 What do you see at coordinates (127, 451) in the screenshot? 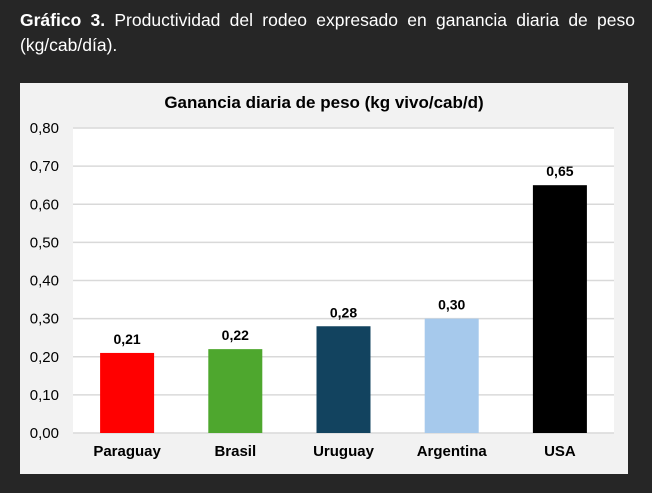
I see `x-tick-label: Paraguay` at bounding box center [127, 451].